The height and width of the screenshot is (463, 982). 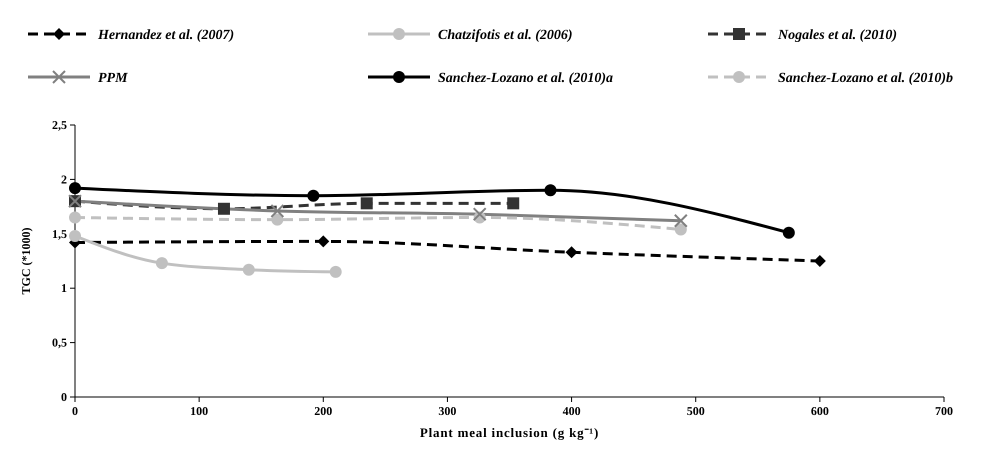 I want to click on x-tick-label: 0, so click(x=75, y=411).